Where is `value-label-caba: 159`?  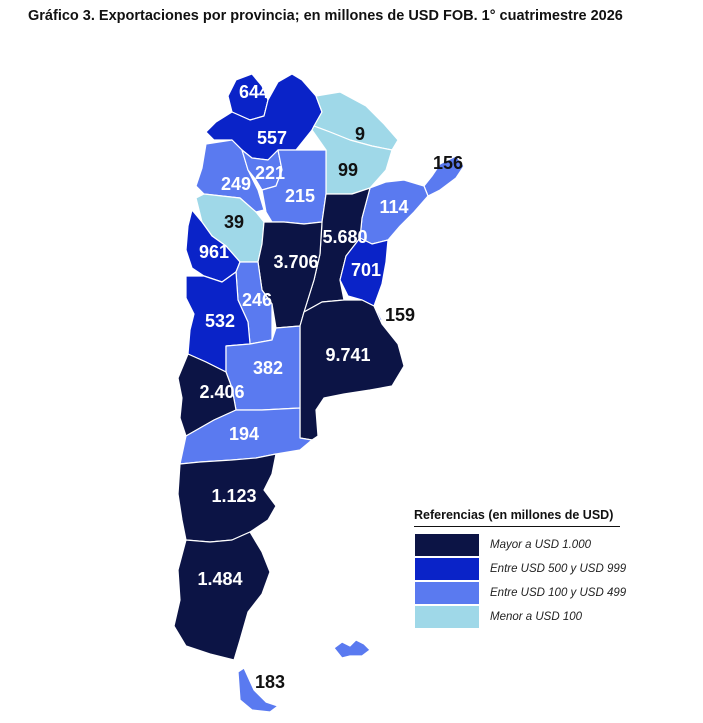 value-label-caba: 159 is located at coordinates (400, 315).